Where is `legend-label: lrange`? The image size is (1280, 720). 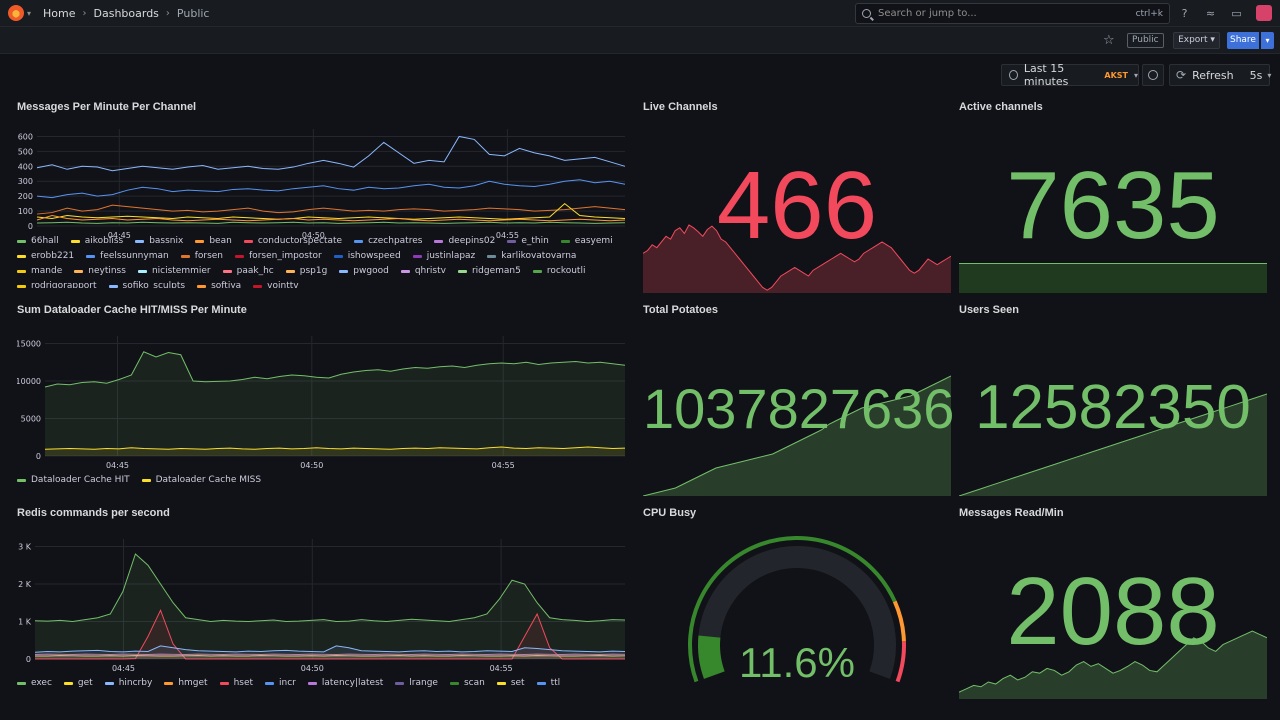 legend-label: lrange is located at coordinates (423, 683).